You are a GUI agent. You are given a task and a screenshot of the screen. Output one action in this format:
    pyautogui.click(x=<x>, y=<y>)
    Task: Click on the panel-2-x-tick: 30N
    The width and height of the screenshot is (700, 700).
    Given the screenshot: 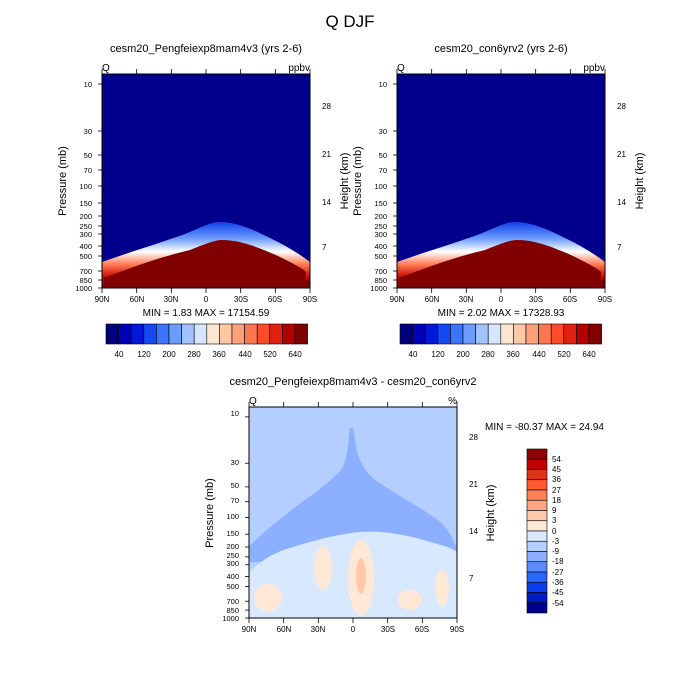 What is the action you would take?
    pyautogui.click(x=466, y=299)
    